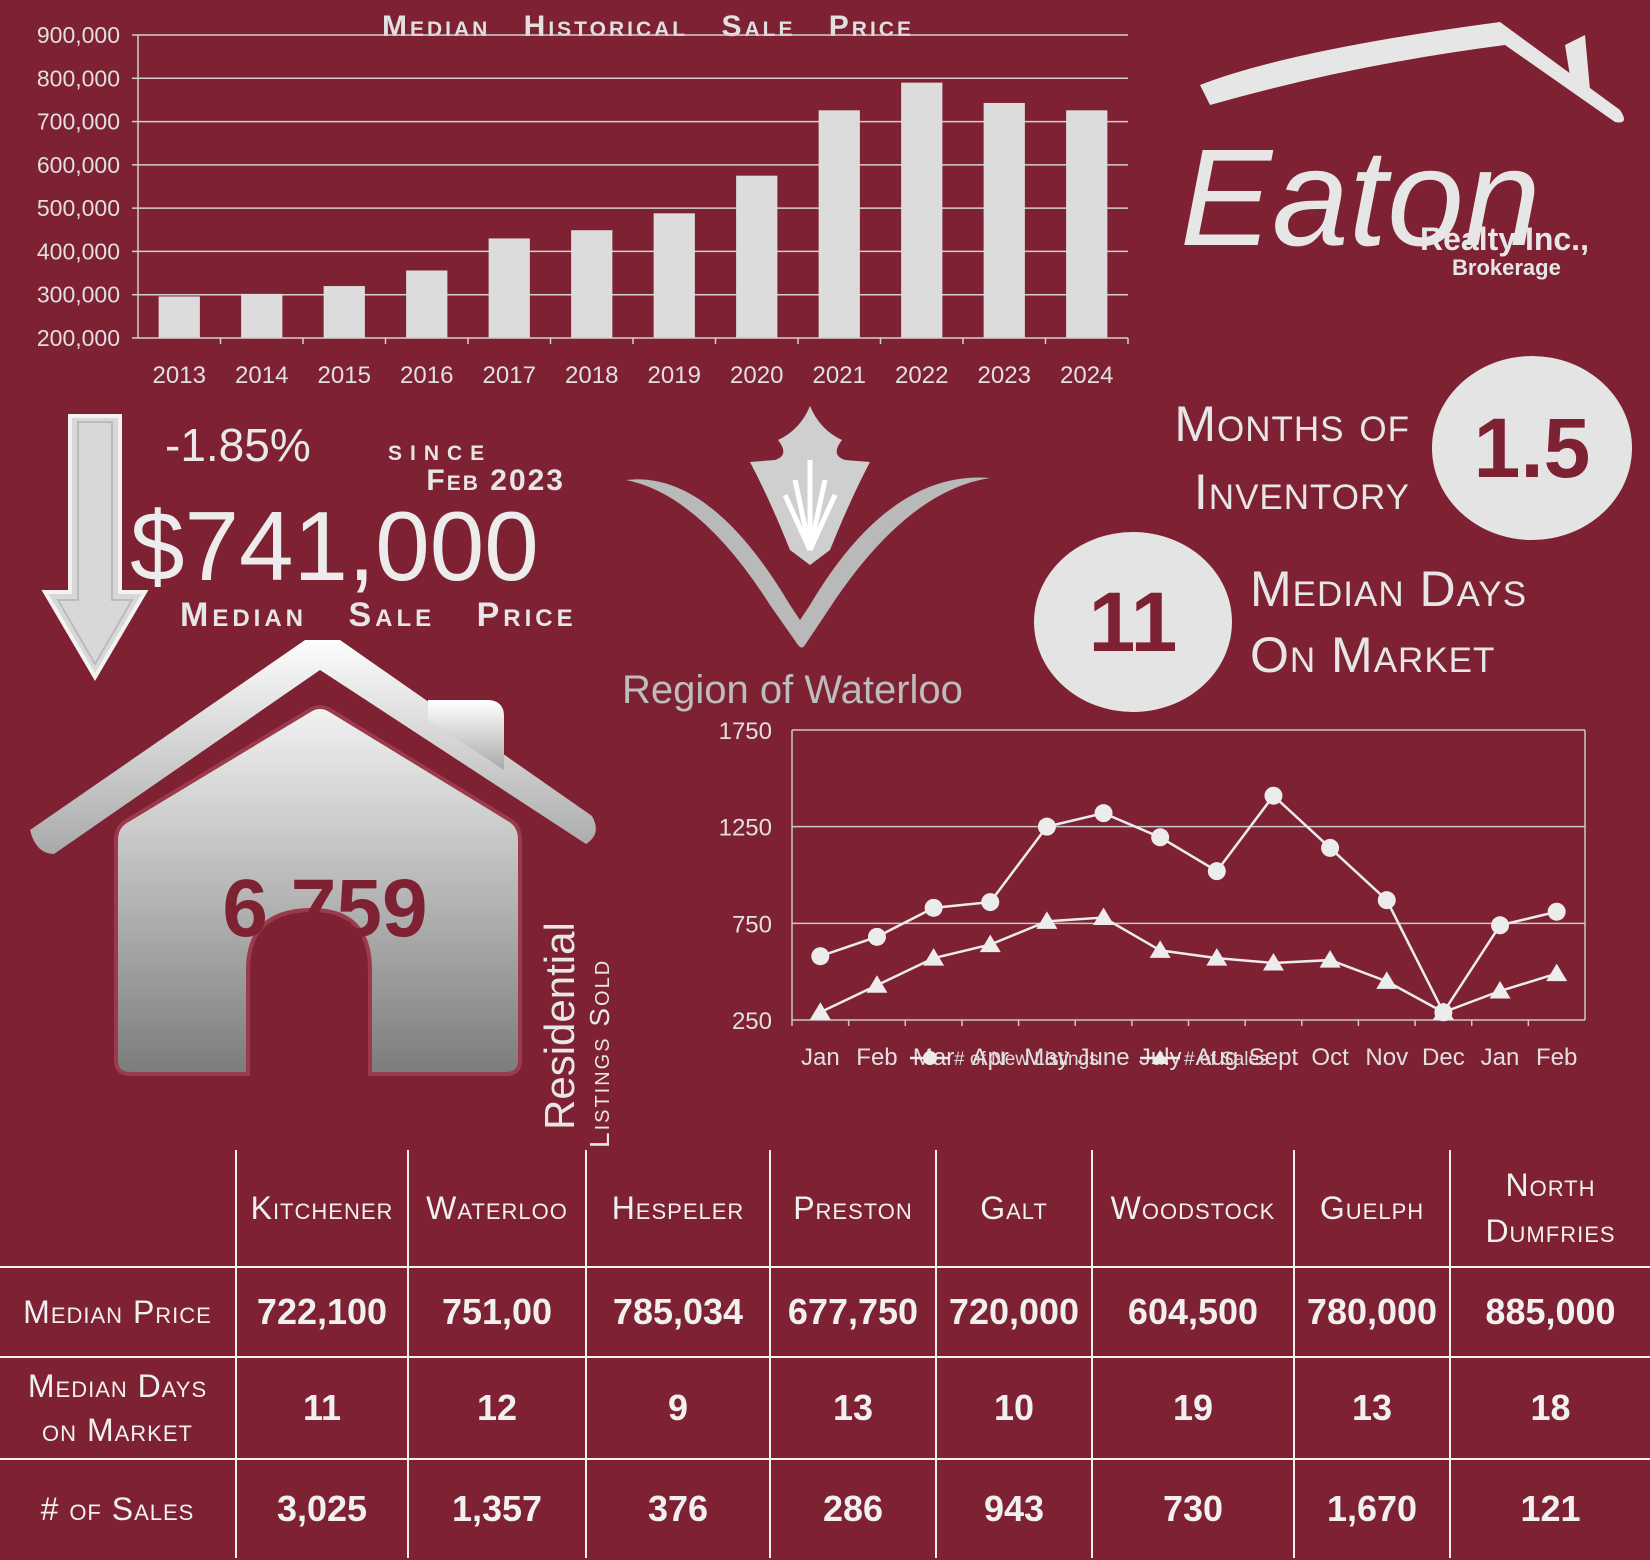  I want to click on median-days-value: 11, so click(1133, 622).